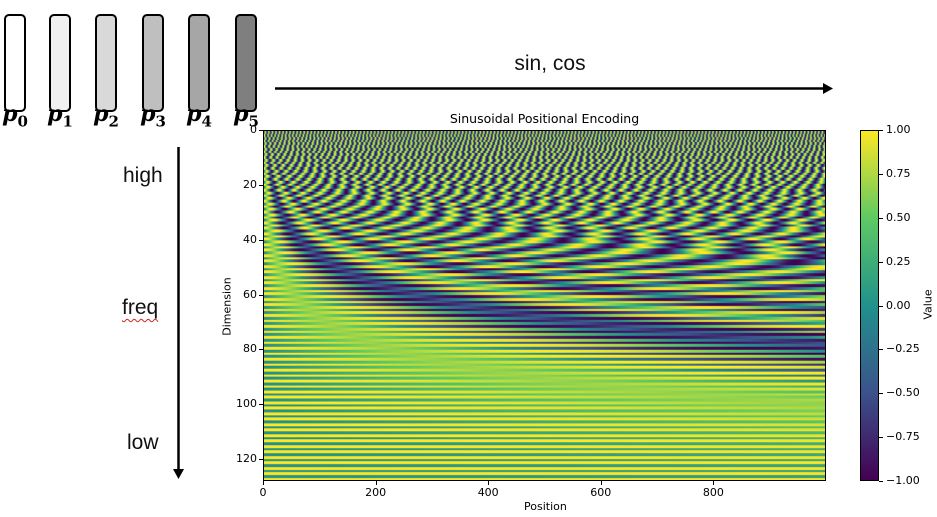 The image size is (937, 517). What do you see at coordinates (869, 305) in the screenshot?
I see `colorbar` at bounding box center [869, 305].